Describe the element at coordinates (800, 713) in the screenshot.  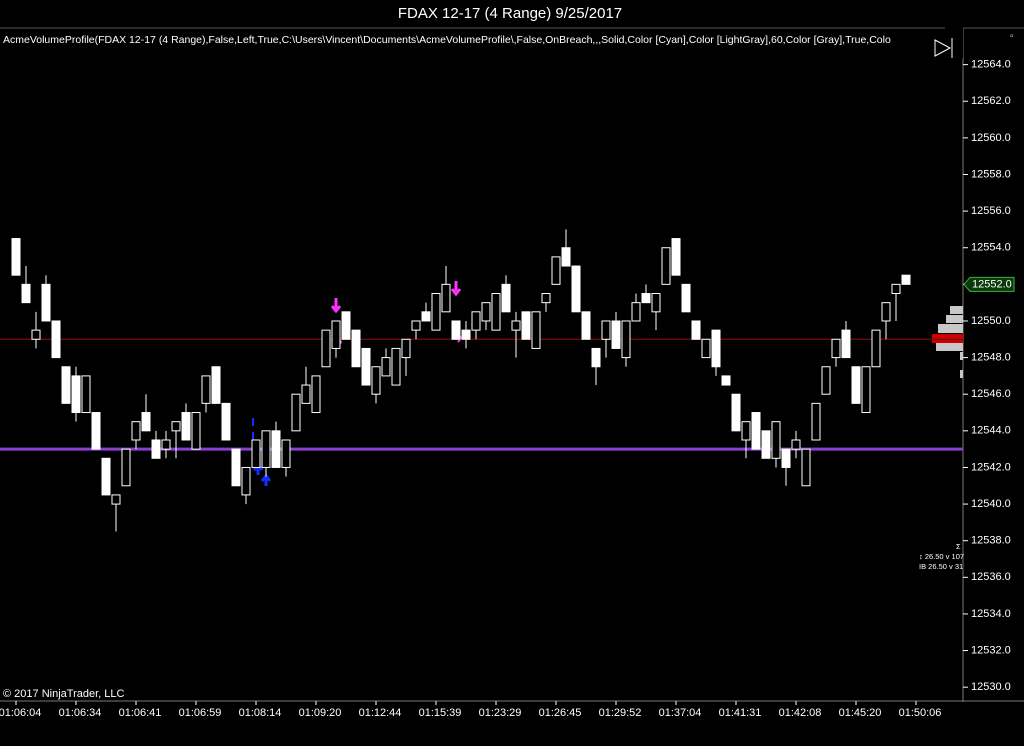
I see `x-tick-label: 01:42:08` at that location.